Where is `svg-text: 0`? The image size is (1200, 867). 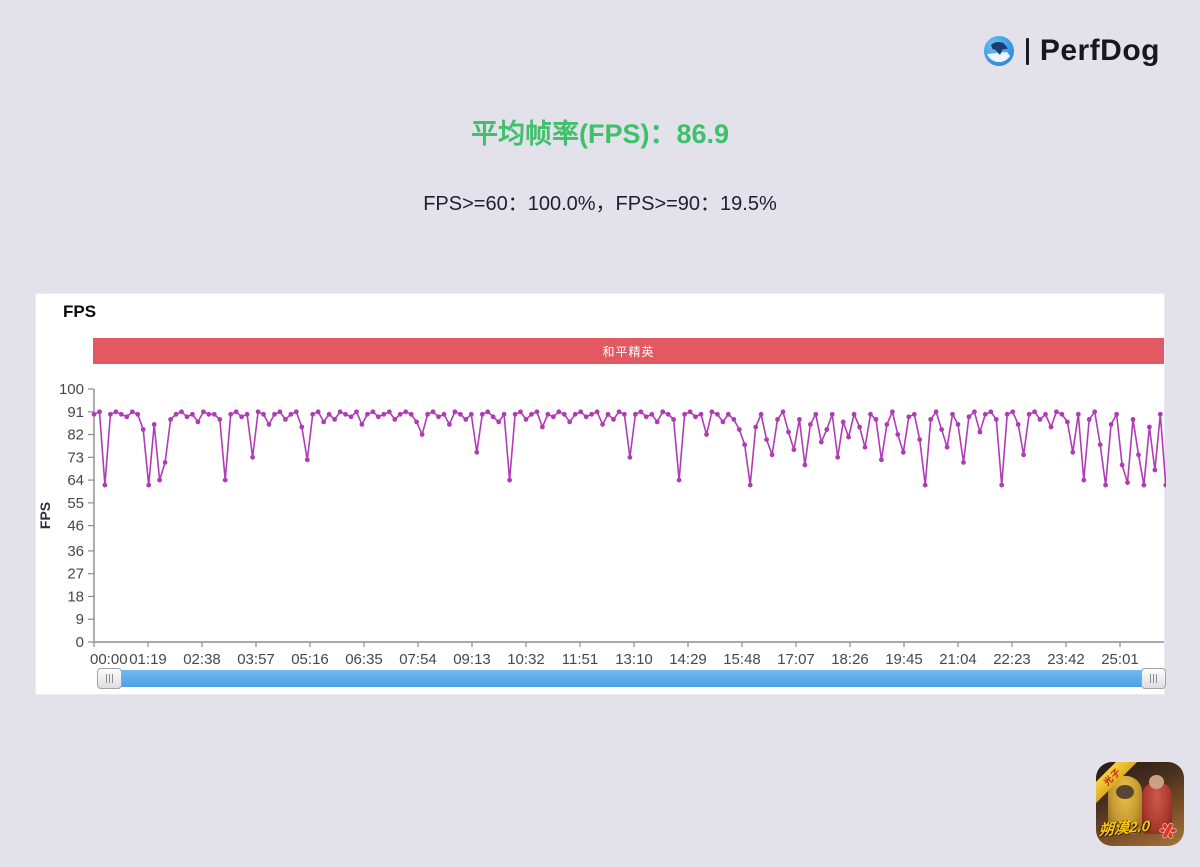
svg-text: 0 is located at coordinates (80, 642).